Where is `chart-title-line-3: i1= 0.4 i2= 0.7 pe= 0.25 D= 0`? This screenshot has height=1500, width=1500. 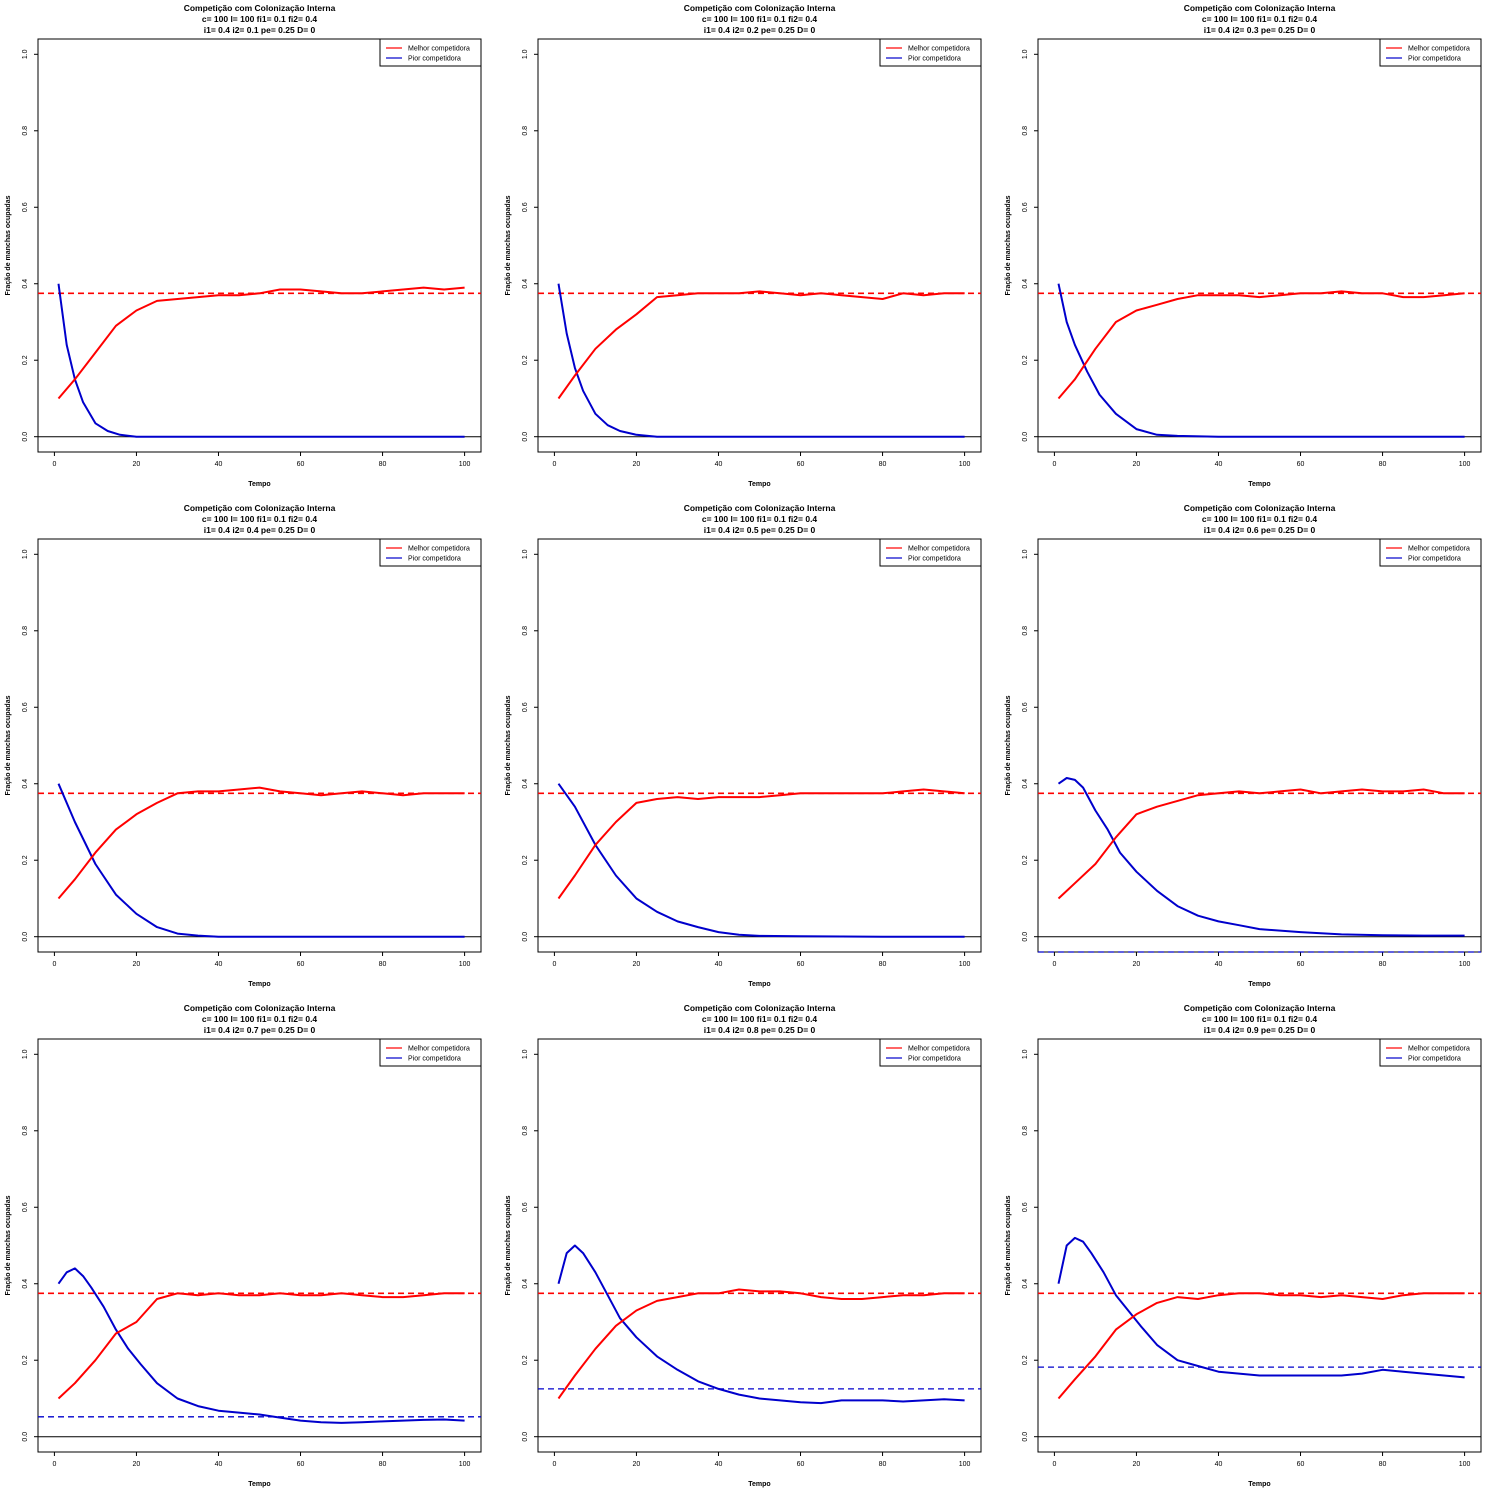 chart-title-line-3: i1= 0.4 i2= 0.7 pe= 0.25 D= 0 is located at coordinates (260, 1030).